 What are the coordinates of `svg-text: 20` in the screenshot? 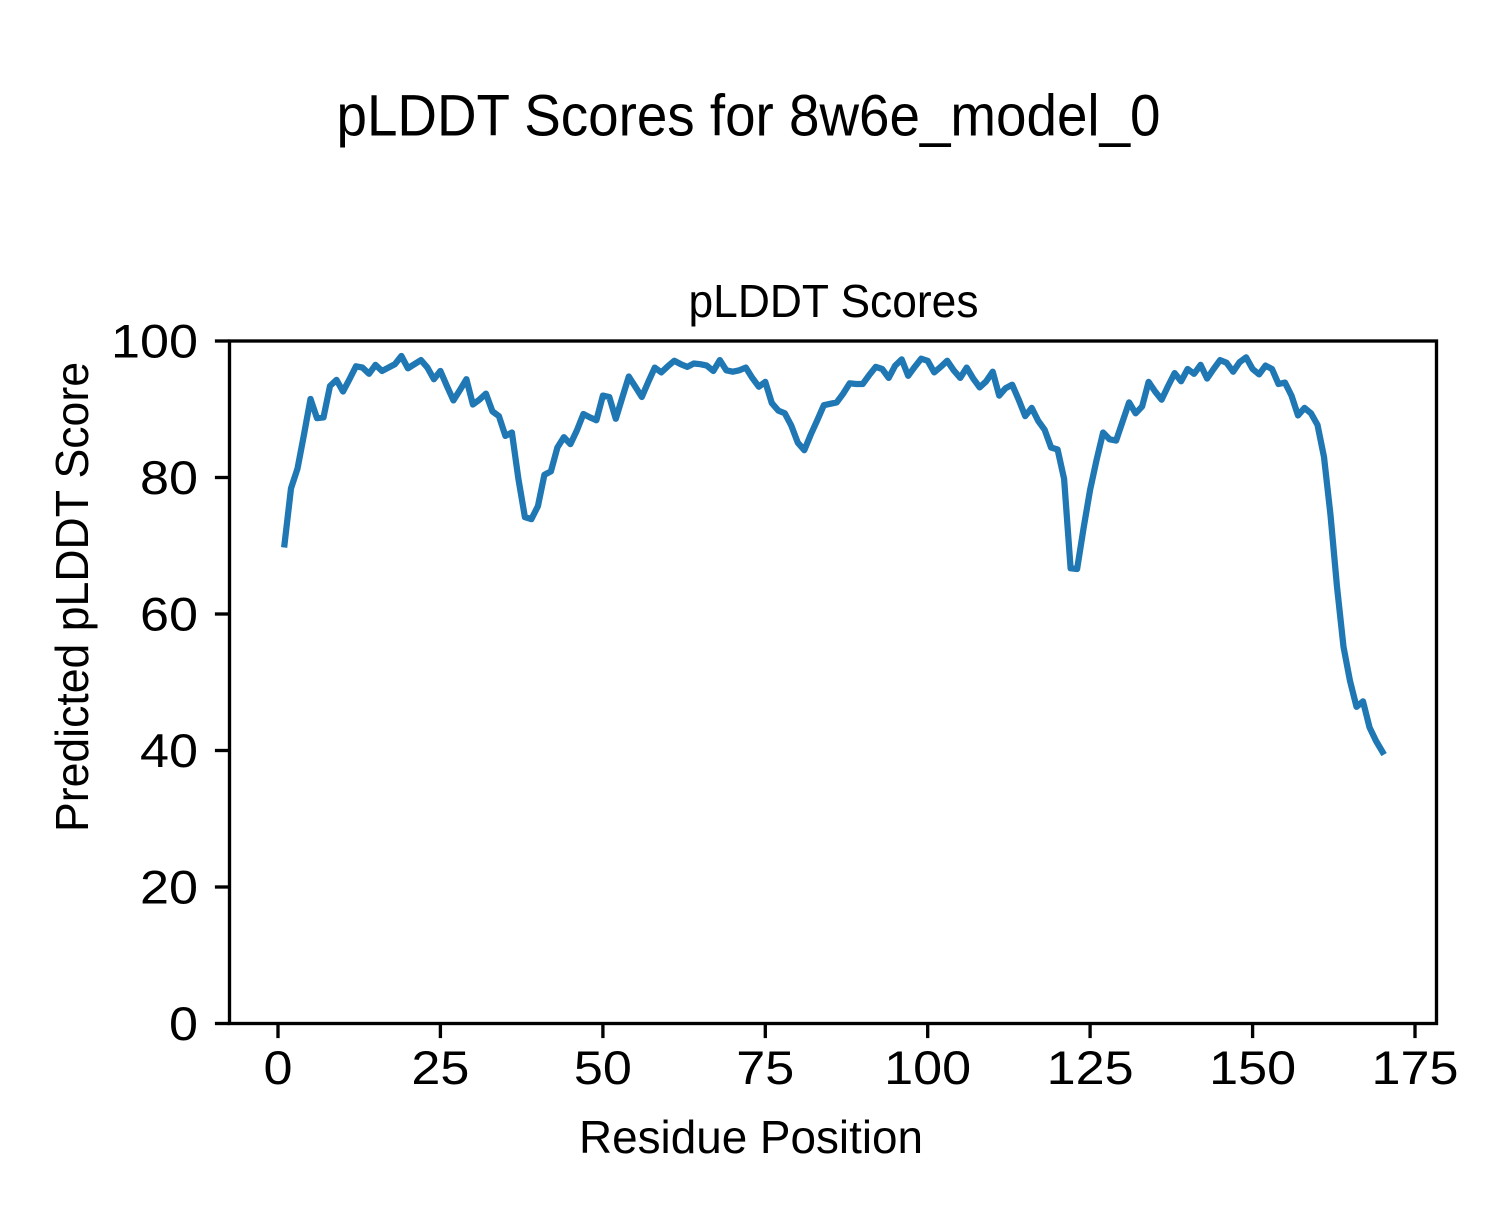 It's located at (169, 886).